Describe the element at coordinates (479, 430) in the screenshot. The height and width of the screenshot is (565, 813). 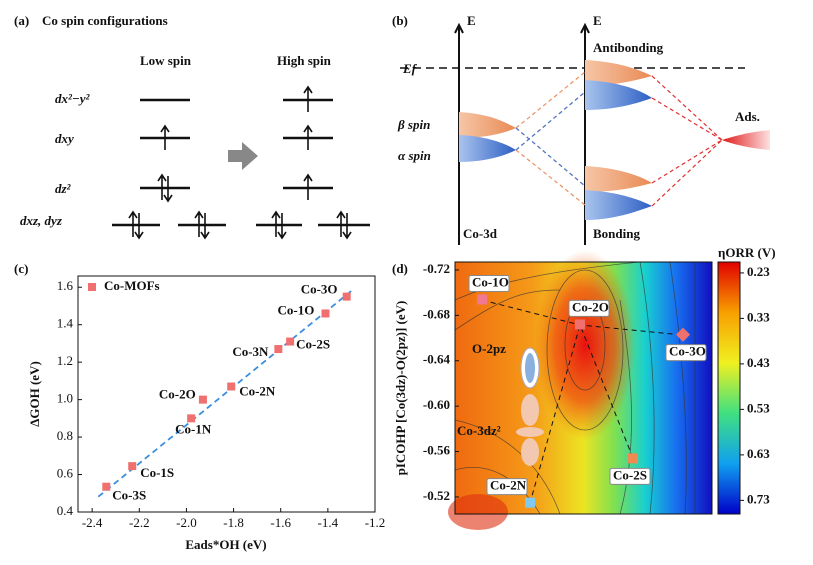
I see `annotation: Co-3dz²` at that location.